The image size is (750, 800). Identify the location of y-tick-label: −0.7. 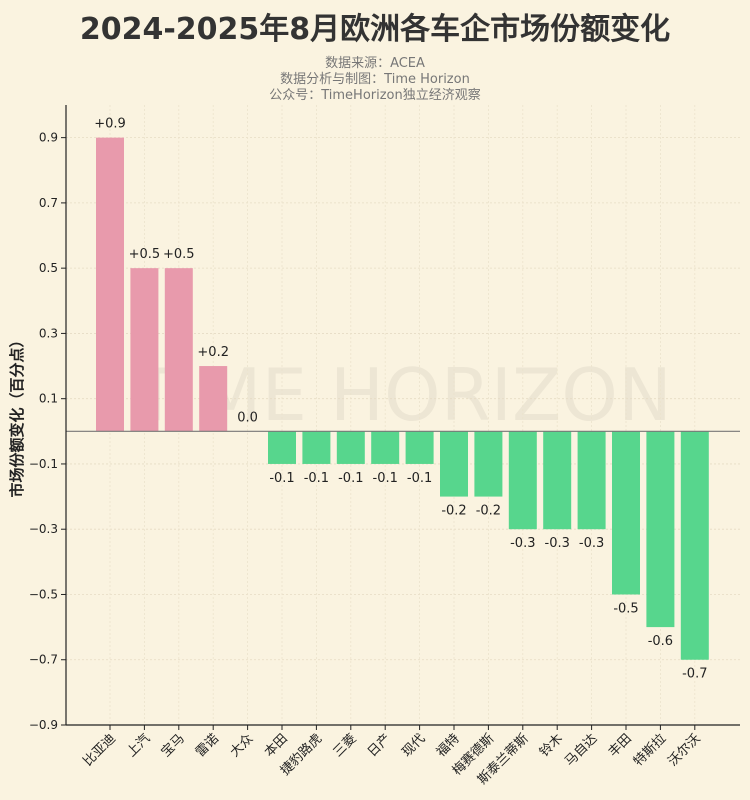
(43, 660).